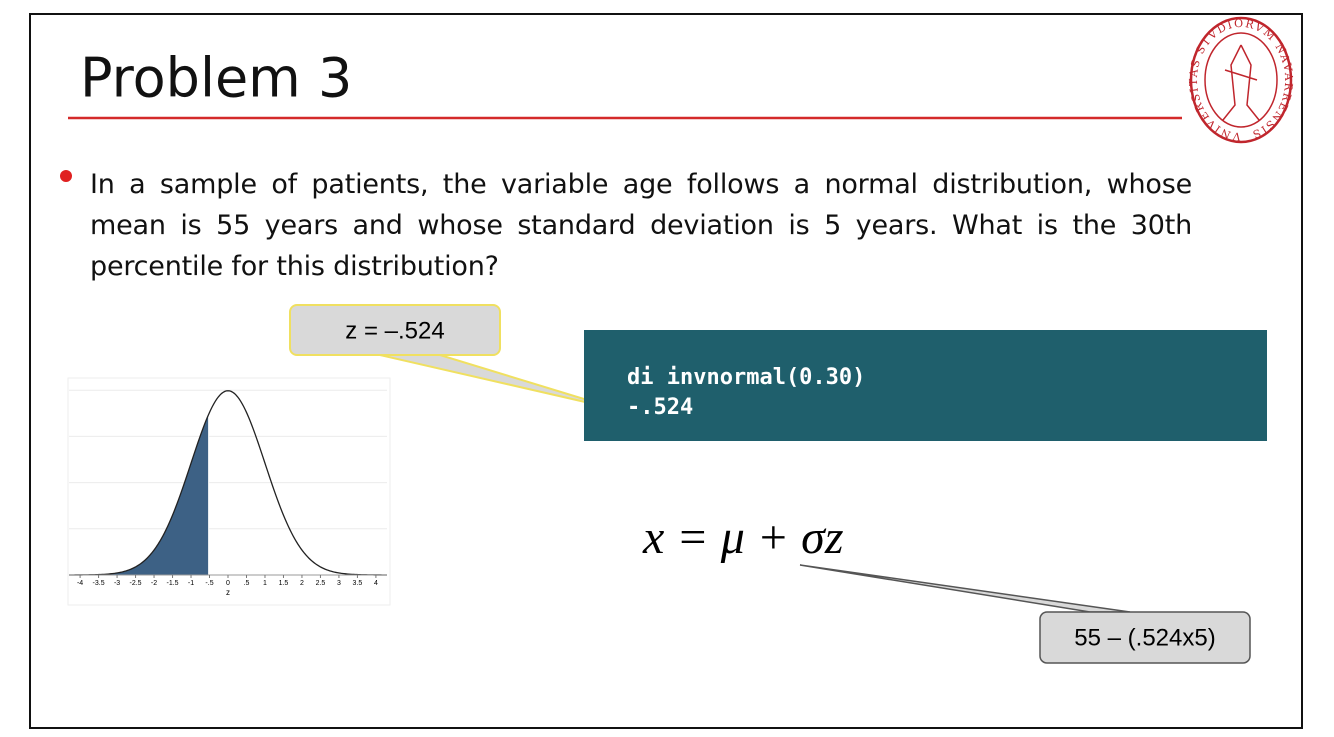  I want to click on logo-figure, so click(1241, 82).